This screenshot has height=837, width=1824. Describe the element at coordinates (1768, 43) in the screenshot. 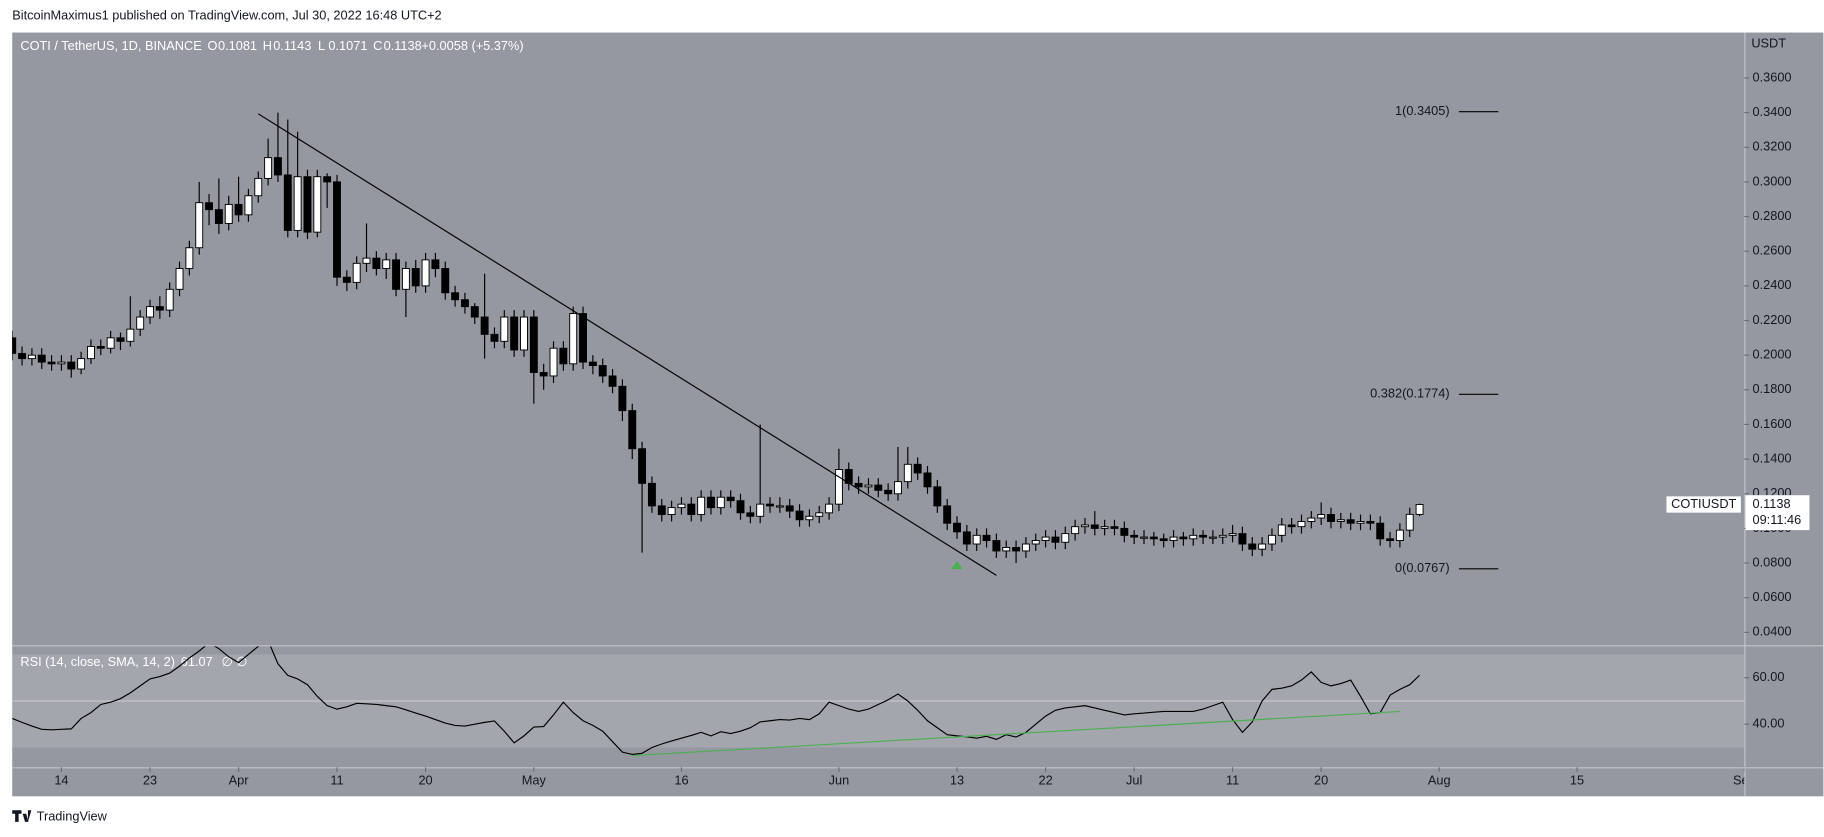

I see `y-axis-label: USDT` at that location.